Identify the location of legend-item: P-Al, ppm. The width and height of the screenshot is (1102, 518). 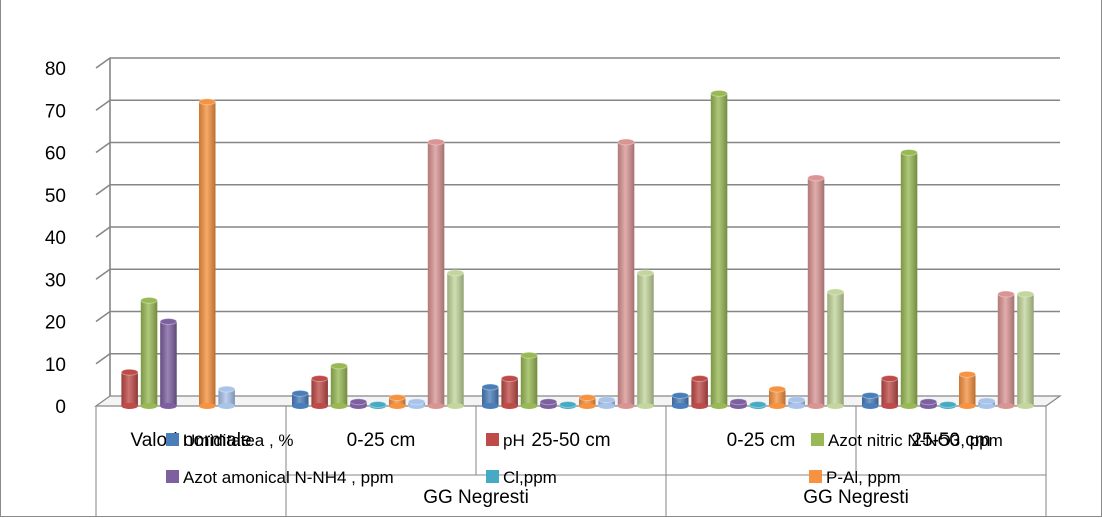
(855, 477).